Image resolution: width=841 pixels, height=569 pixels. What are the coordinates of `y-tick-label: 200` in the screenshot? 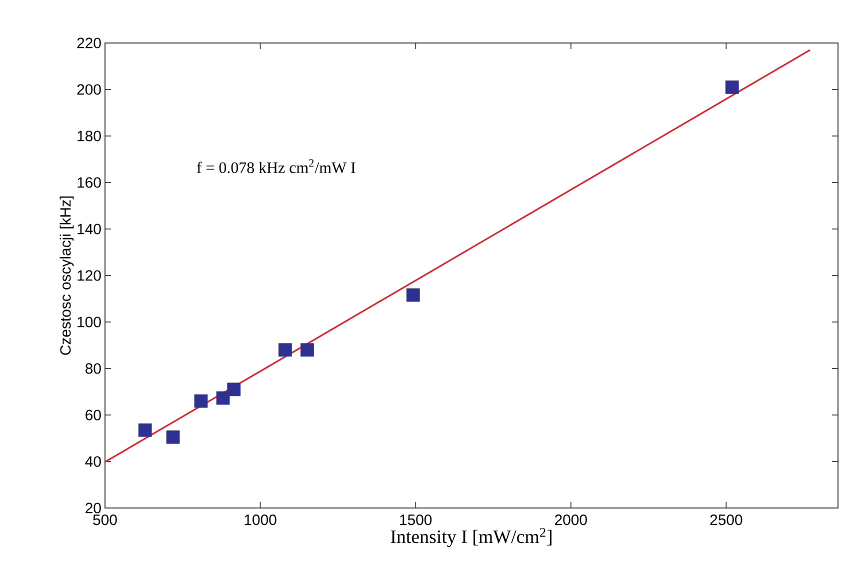 It's located at (89, 89).